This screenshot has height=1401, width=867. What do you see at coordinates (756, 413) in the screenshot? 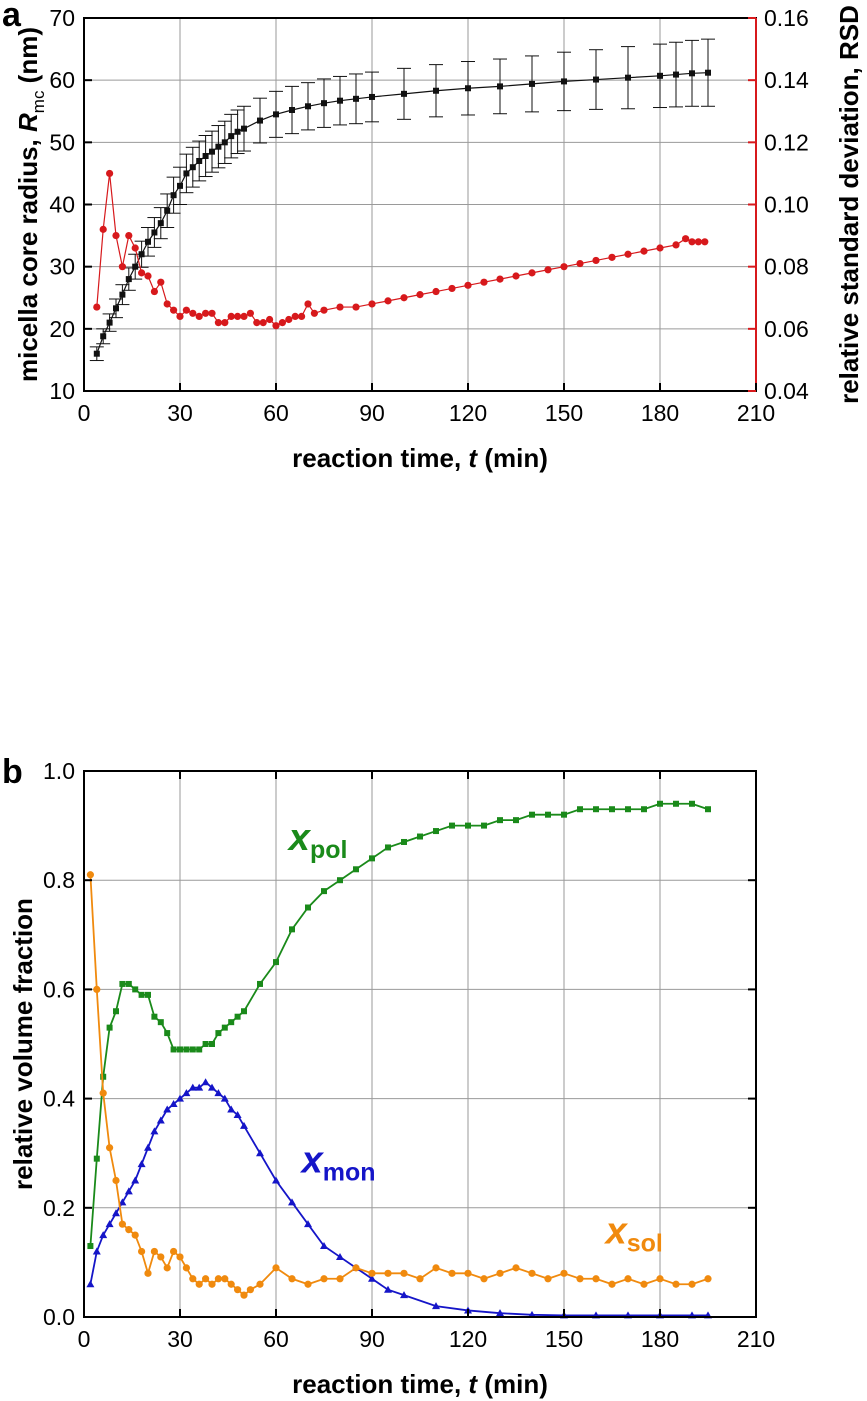
I see `x-tick-label: 210` at bounding box center [756, 413].